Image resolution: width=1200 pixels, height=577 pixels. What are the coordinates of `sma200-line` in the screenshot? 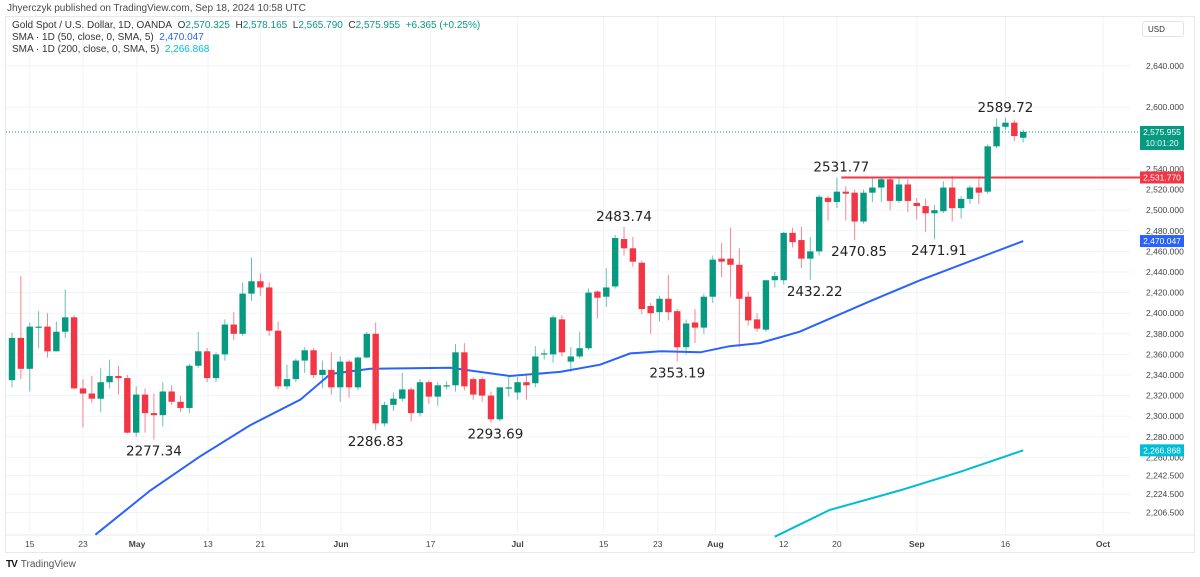 It's located at (899, 493).